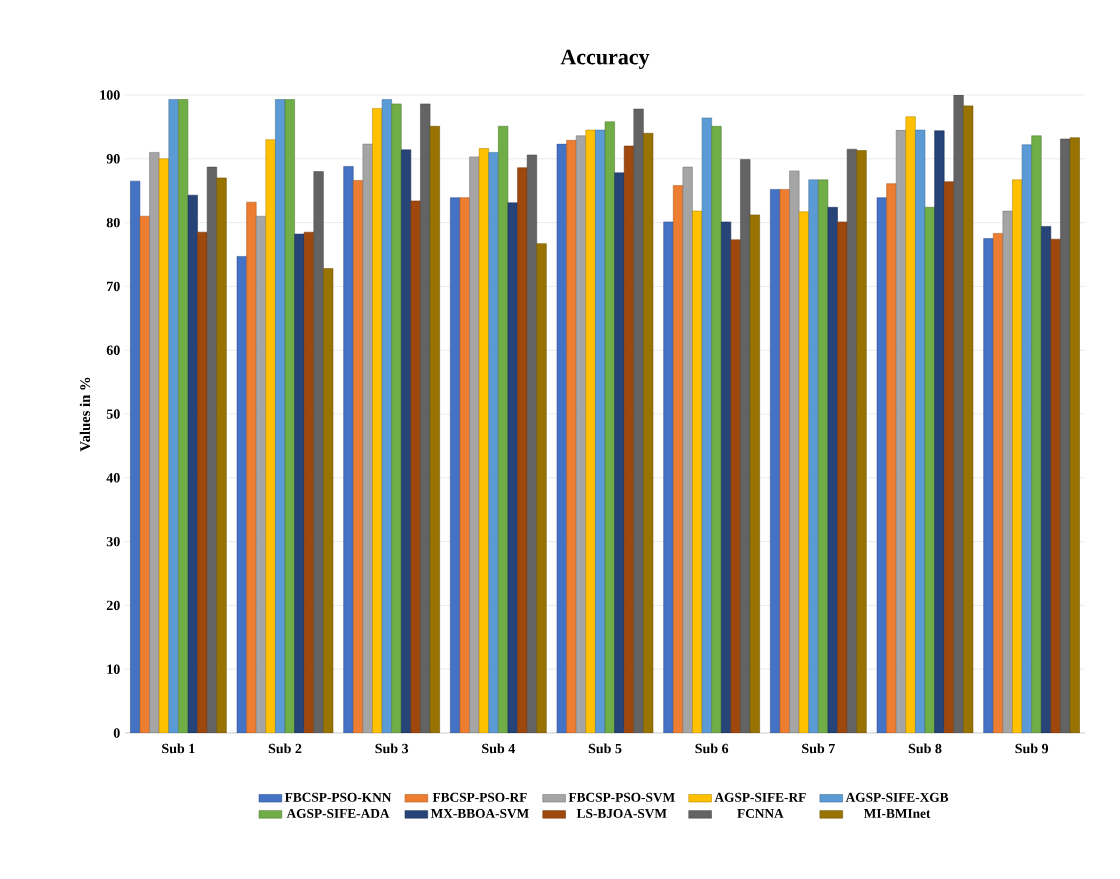  I want to click on y-tick-label: 0, so click(116, 733).